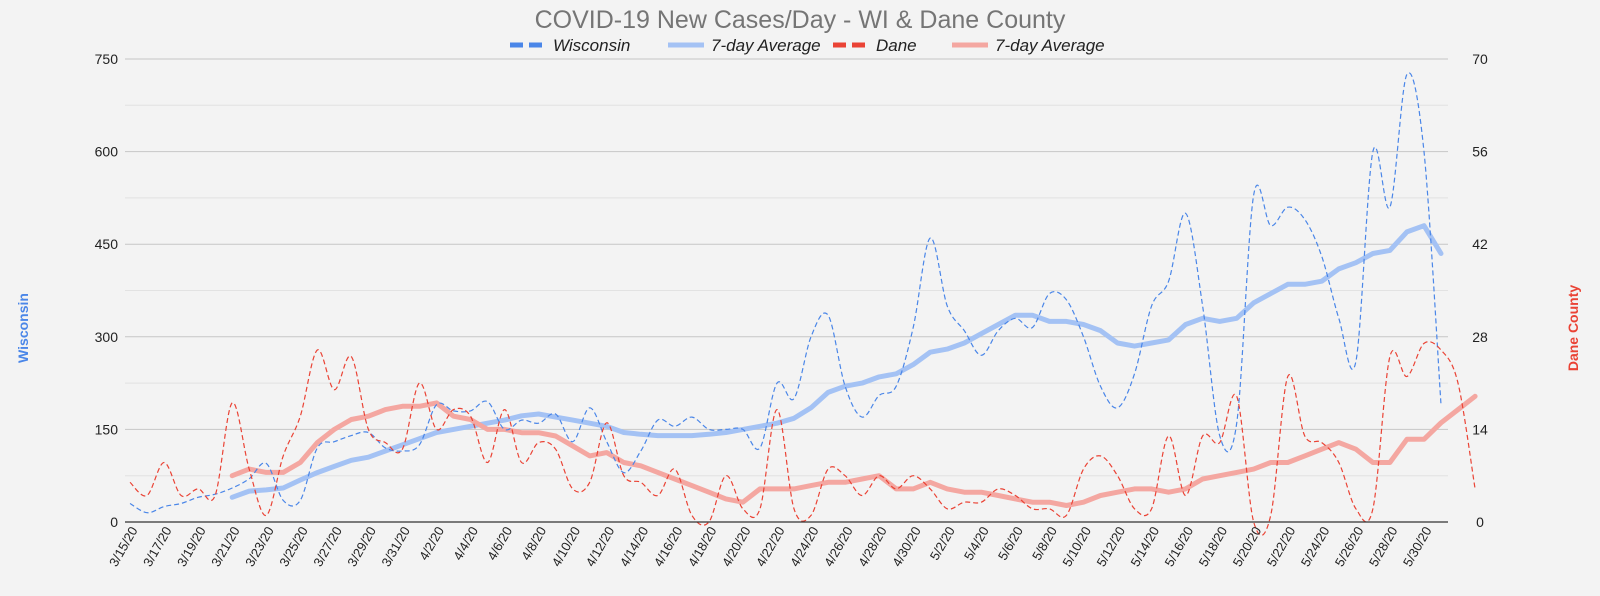  What do you see at coordinates (872, 546) in the screenshot?
I see `x-tick-label: 4/28/20` at bounding box center [872, 546].